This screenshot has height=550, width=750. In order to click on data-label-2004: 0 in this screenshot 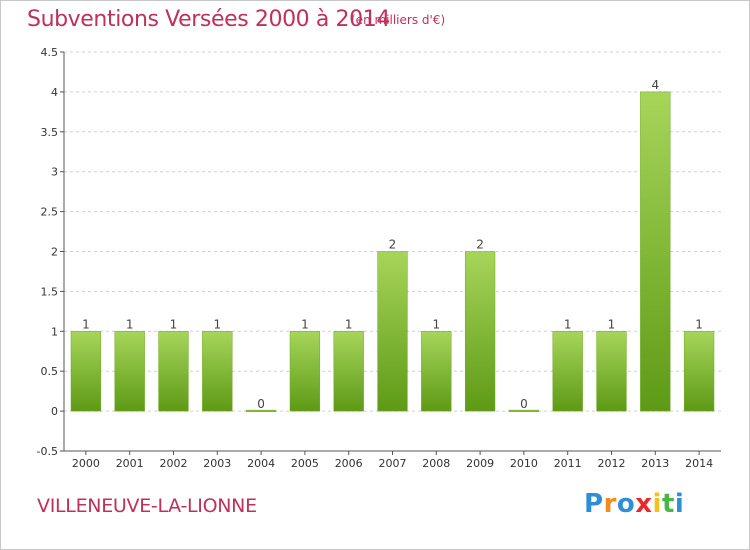, I will do `click(261, 404)`.